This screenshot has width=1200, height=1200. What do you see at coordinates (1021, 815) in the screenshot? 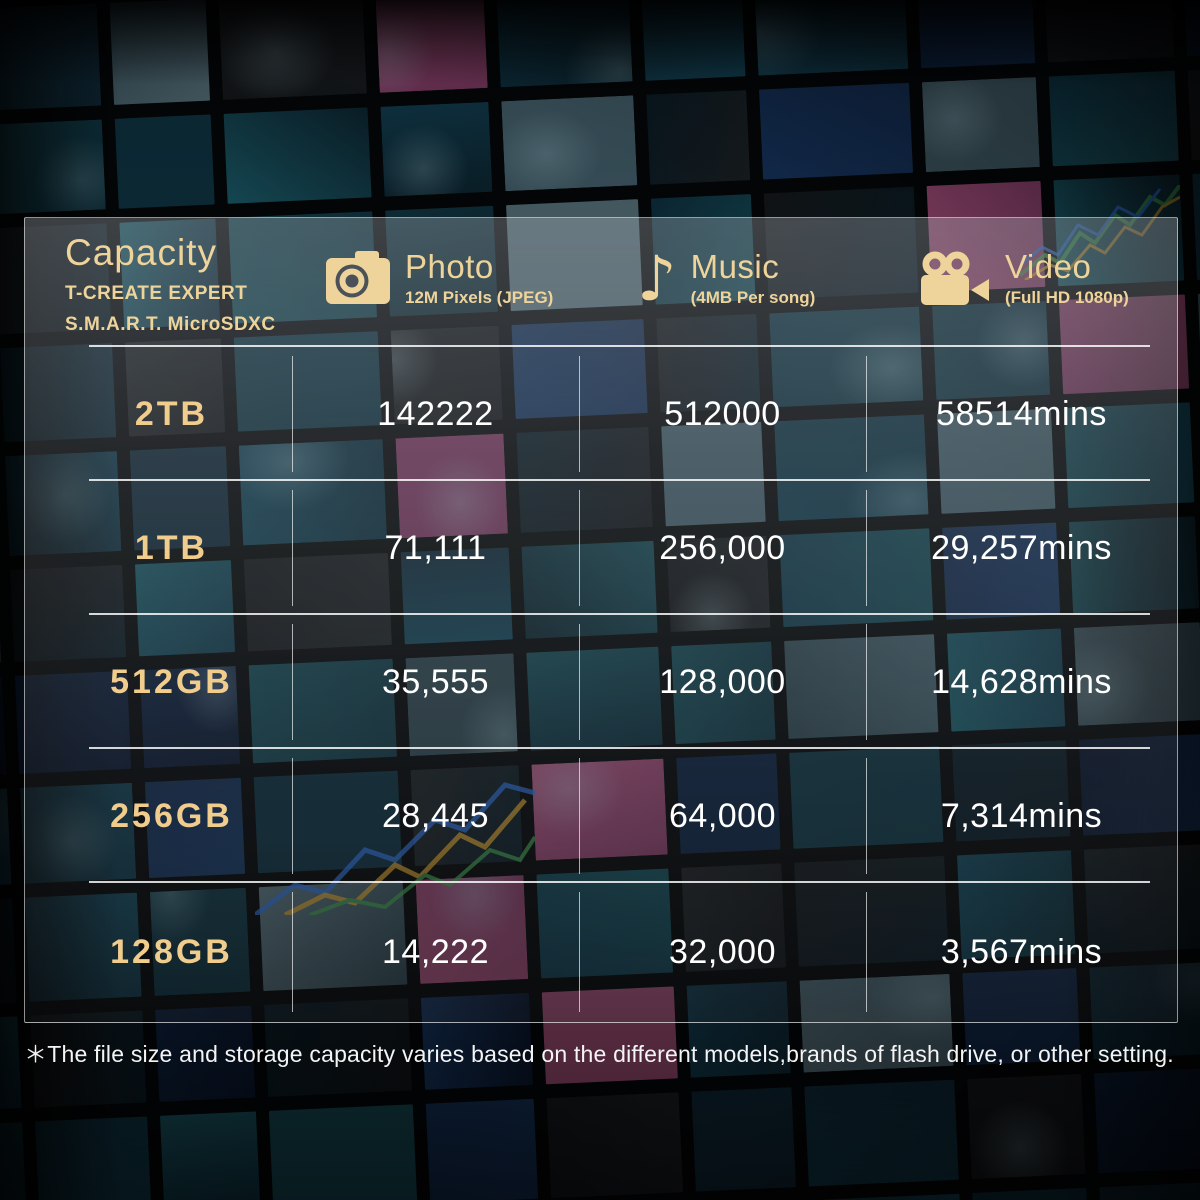
I see `video-value: 7,314mins` at bounding box center [1021, 815].